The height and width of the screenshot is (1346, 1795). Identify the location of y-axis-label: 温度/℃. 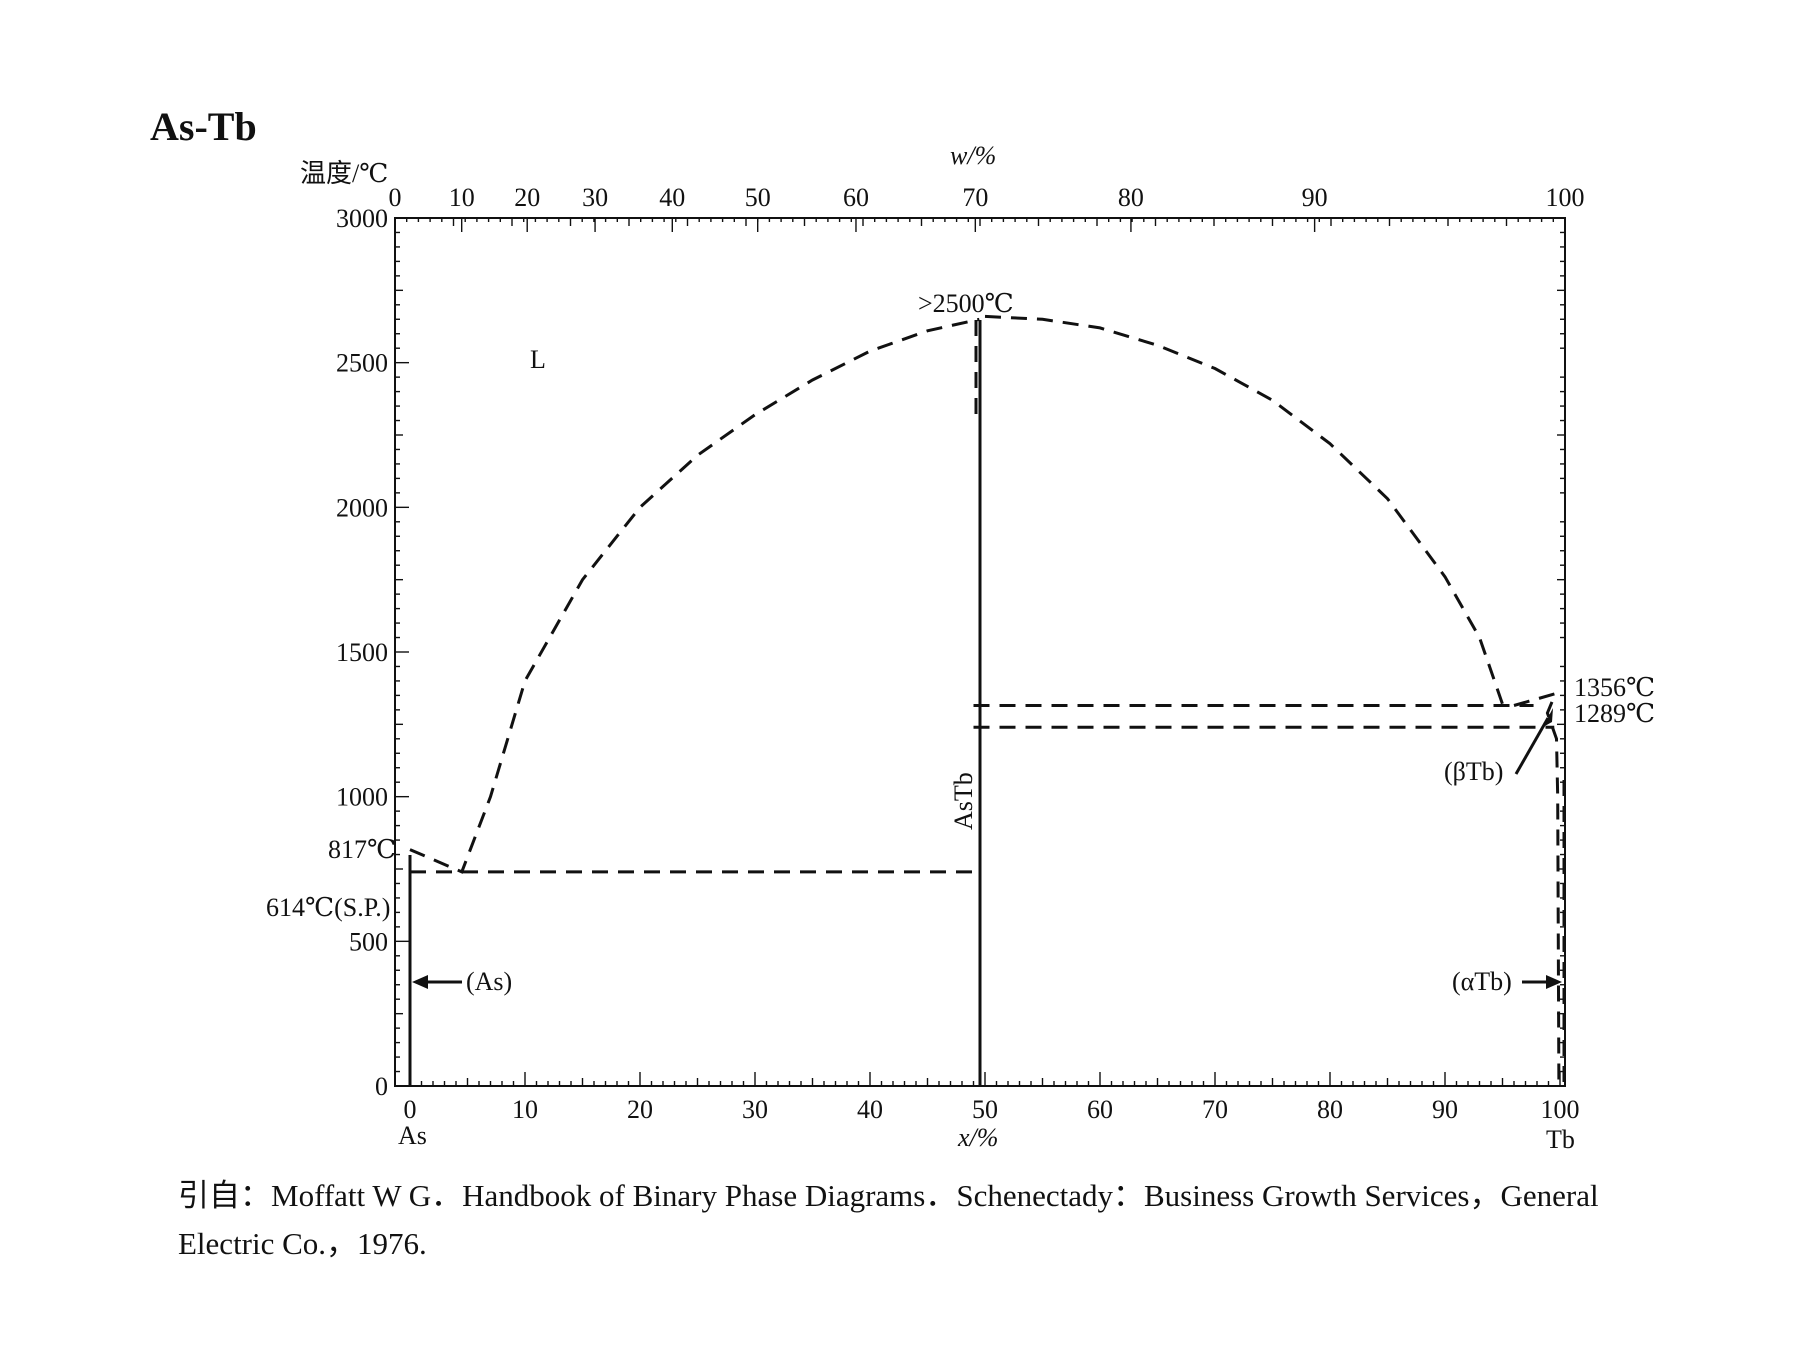
(344, 173).